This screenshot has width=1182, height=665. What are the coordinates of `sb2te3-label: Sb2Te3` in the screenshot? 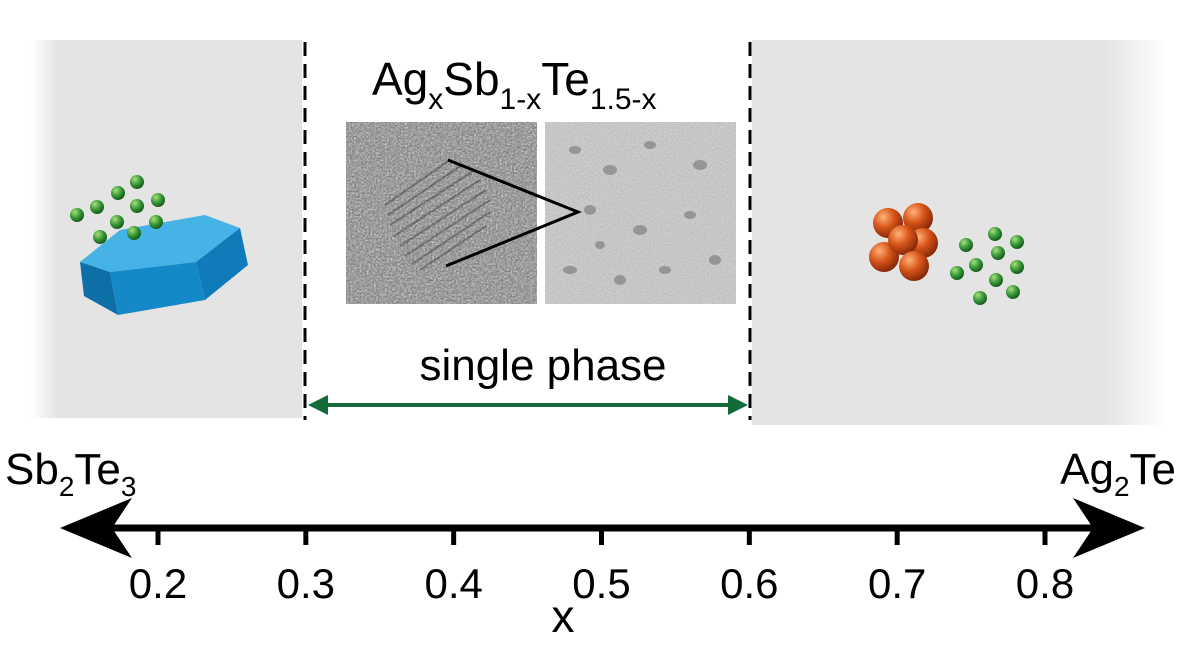 It's located at (70, 473).